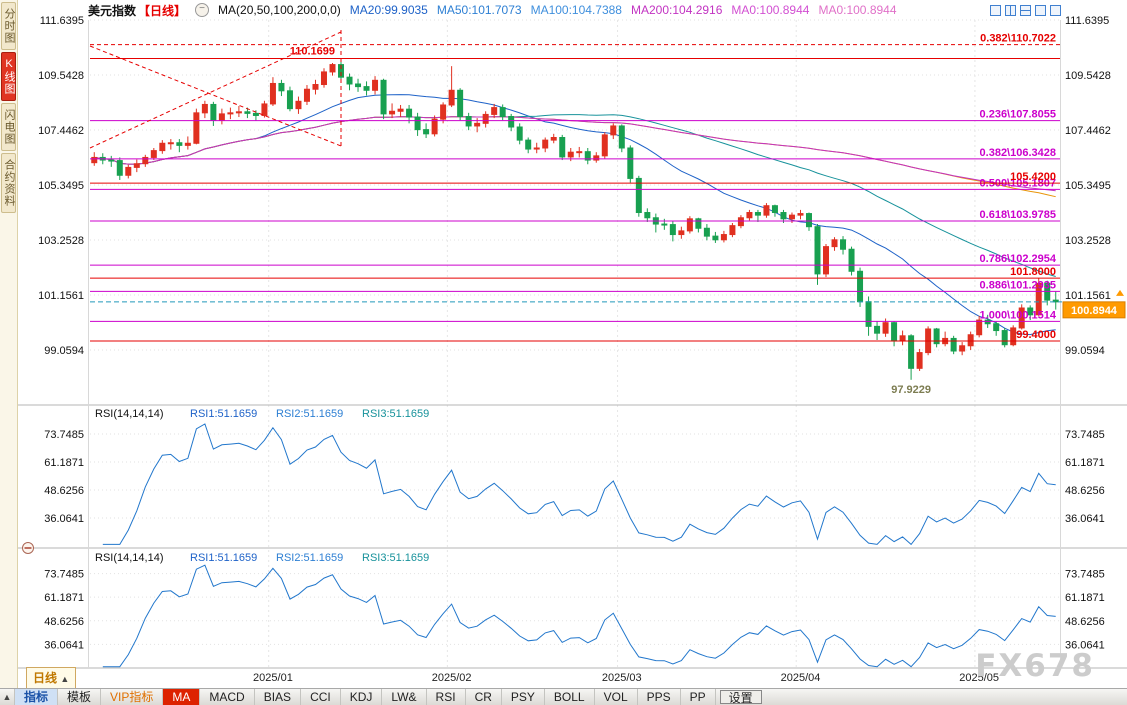 The height and width of the screenshot is (705, 1127). I want to click on layout-grid-4-icon, so click(1055, 10).